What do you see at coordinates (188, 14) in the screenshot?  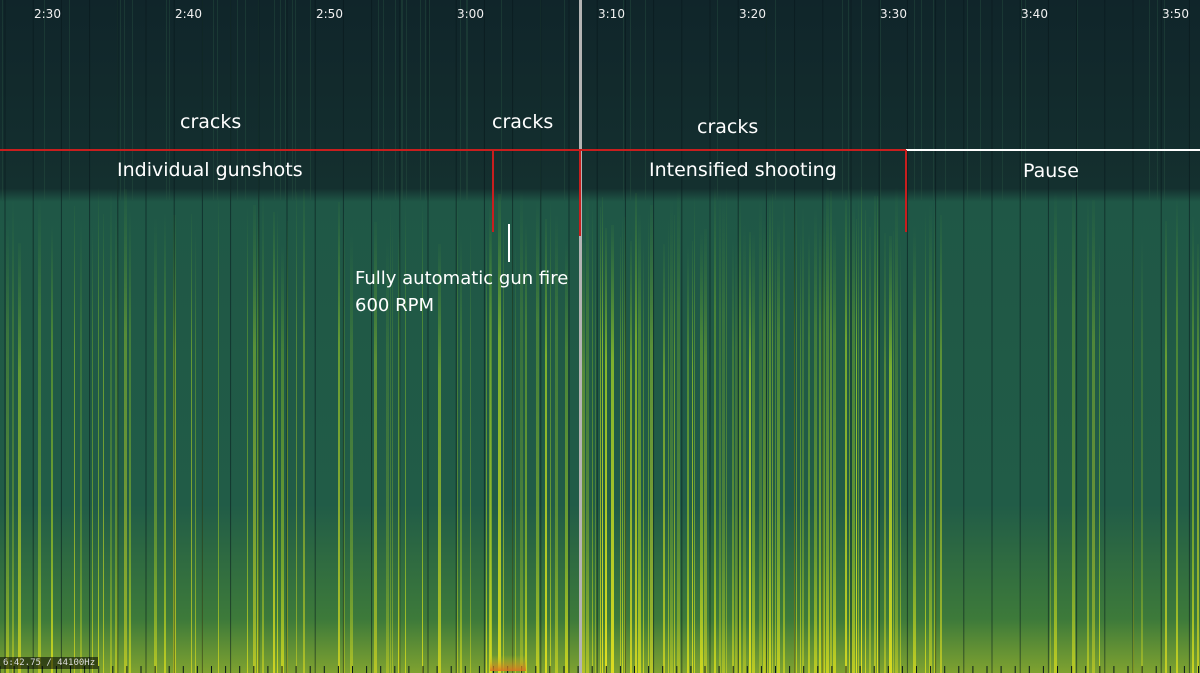 I see `time-tick: 2:40` at bounding box center [188, 14].